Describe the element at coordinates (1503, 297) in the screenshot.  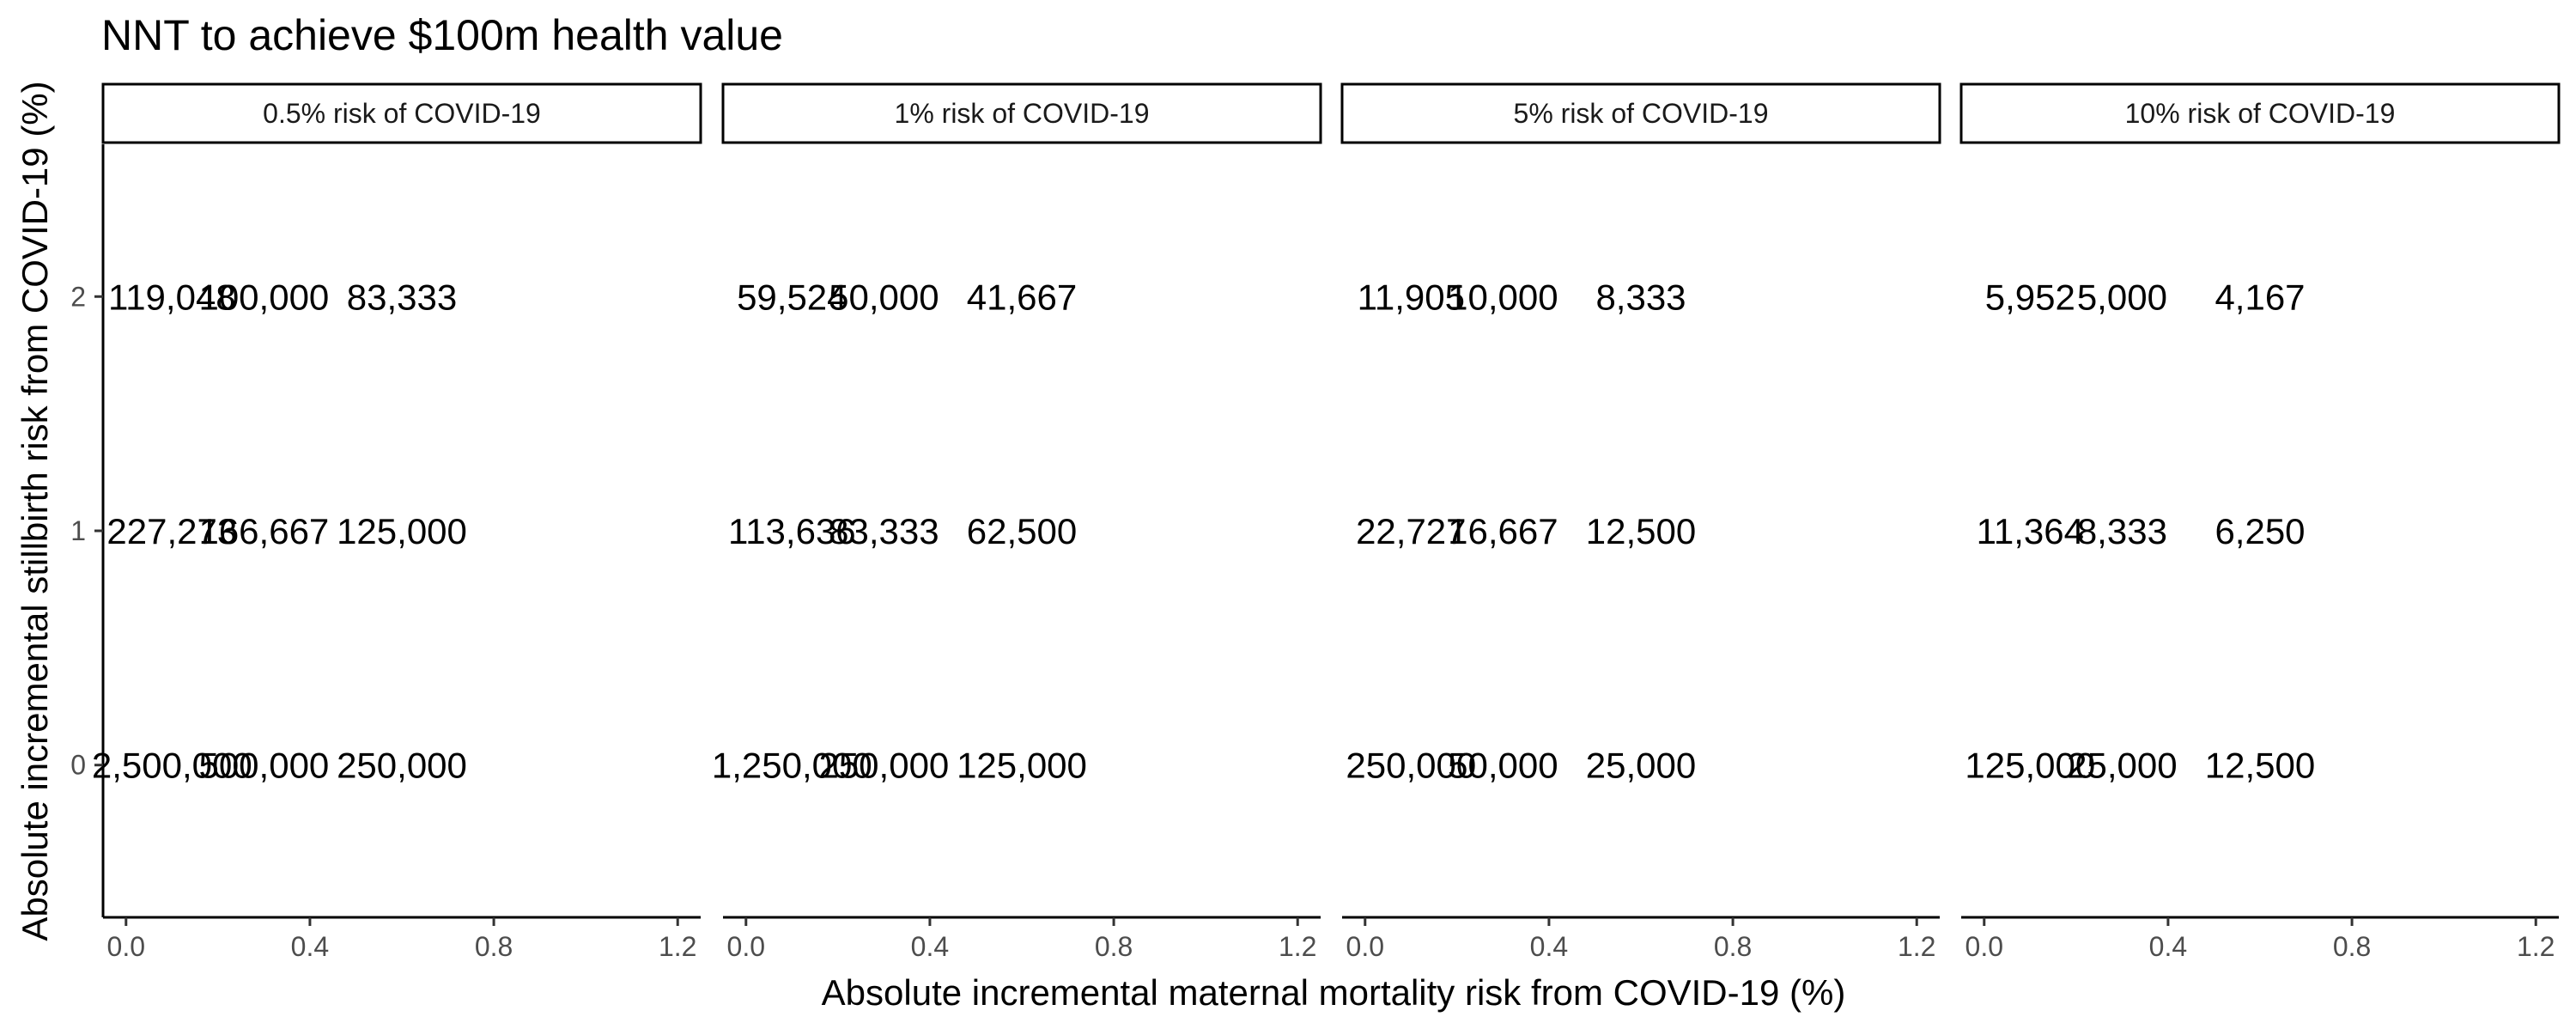
I see `data-label: 10,000` at that location.